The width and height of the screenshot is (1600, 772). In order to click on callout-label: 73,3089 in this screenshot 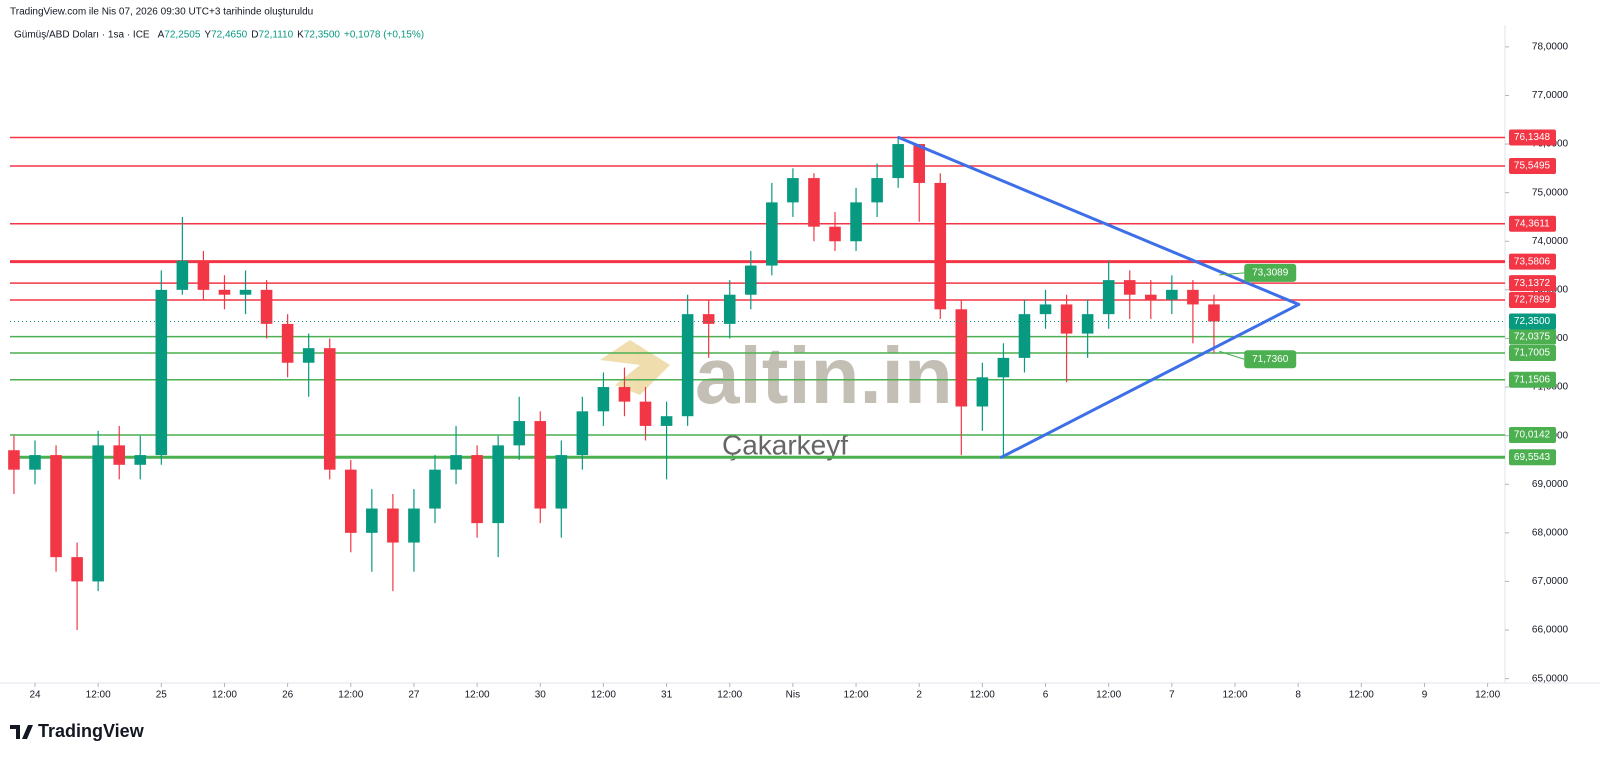, I will do `click(1270, 272)`.